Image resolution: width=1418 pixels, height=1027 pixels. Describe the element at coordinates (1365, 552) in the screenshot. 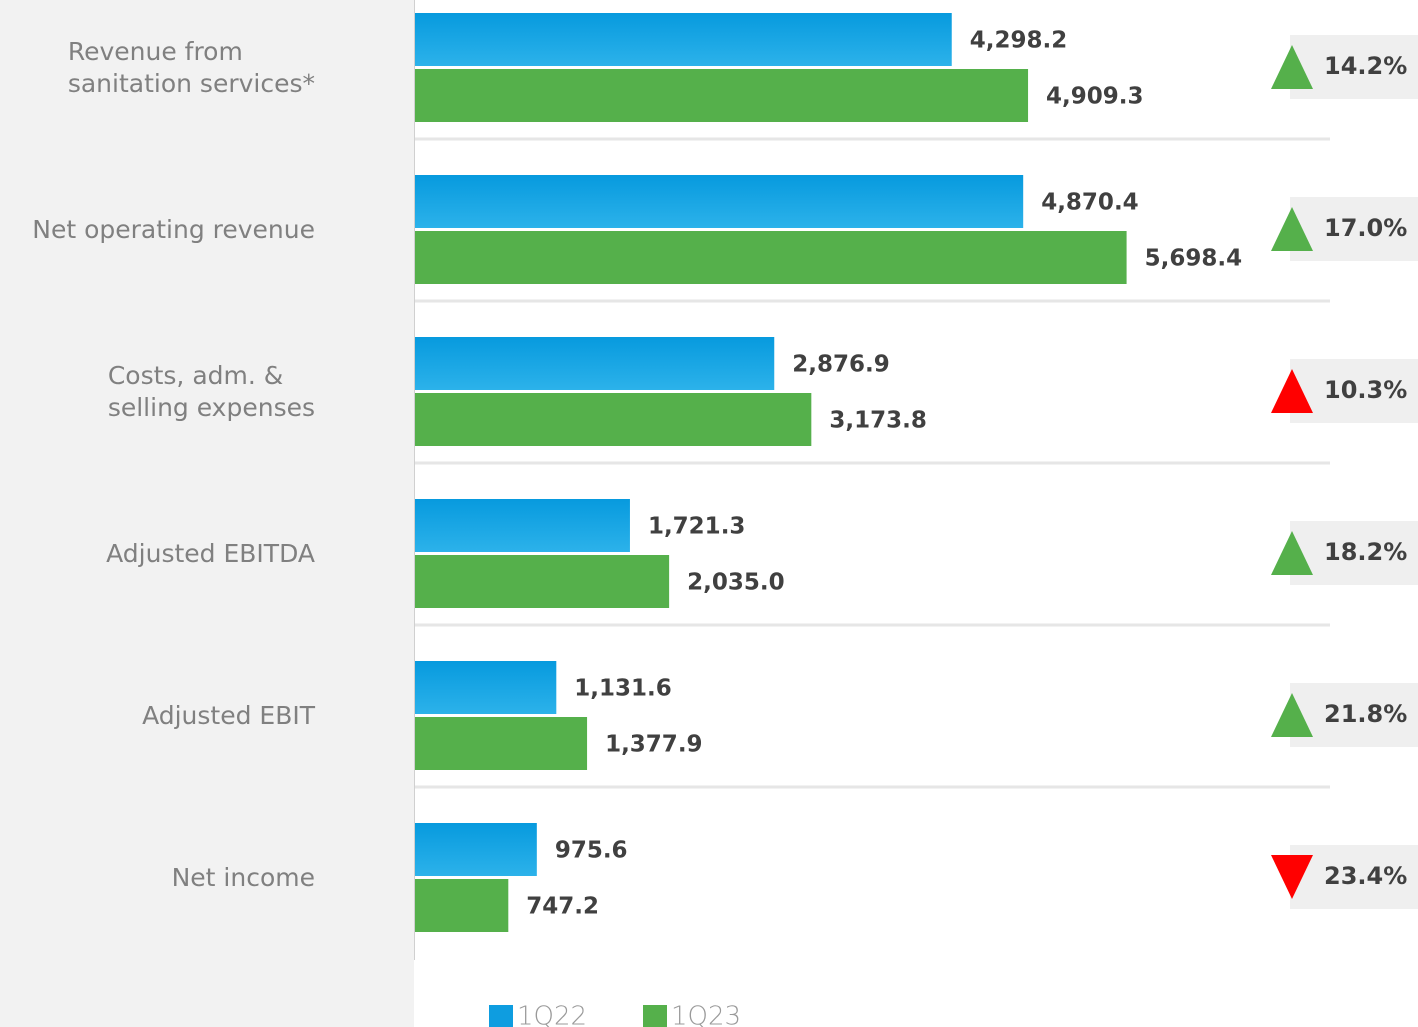

I see `change-label: 18.2%` at that location.